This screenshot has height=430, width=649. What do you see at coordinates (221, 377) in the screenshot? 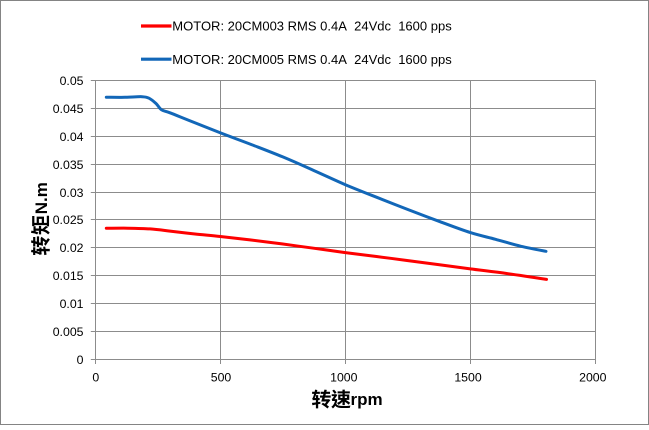
I see `svg-text: 500` at bounding box center [221, 377].